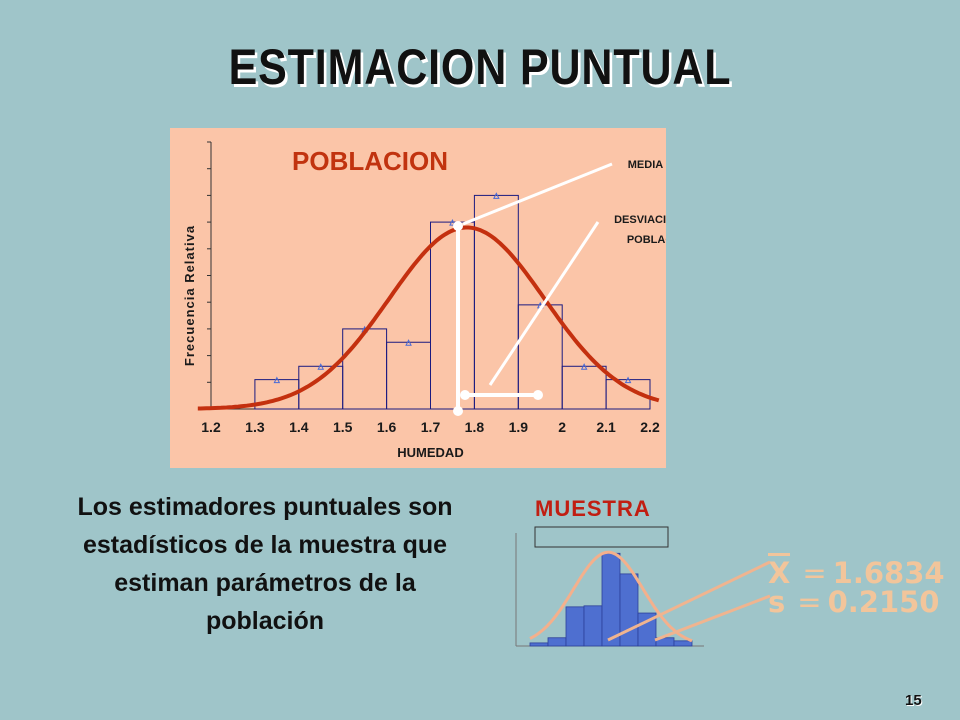 The height and width of the screenshot is (720, 960). I want to click on x-tick-label: 2, so click(562, 427).